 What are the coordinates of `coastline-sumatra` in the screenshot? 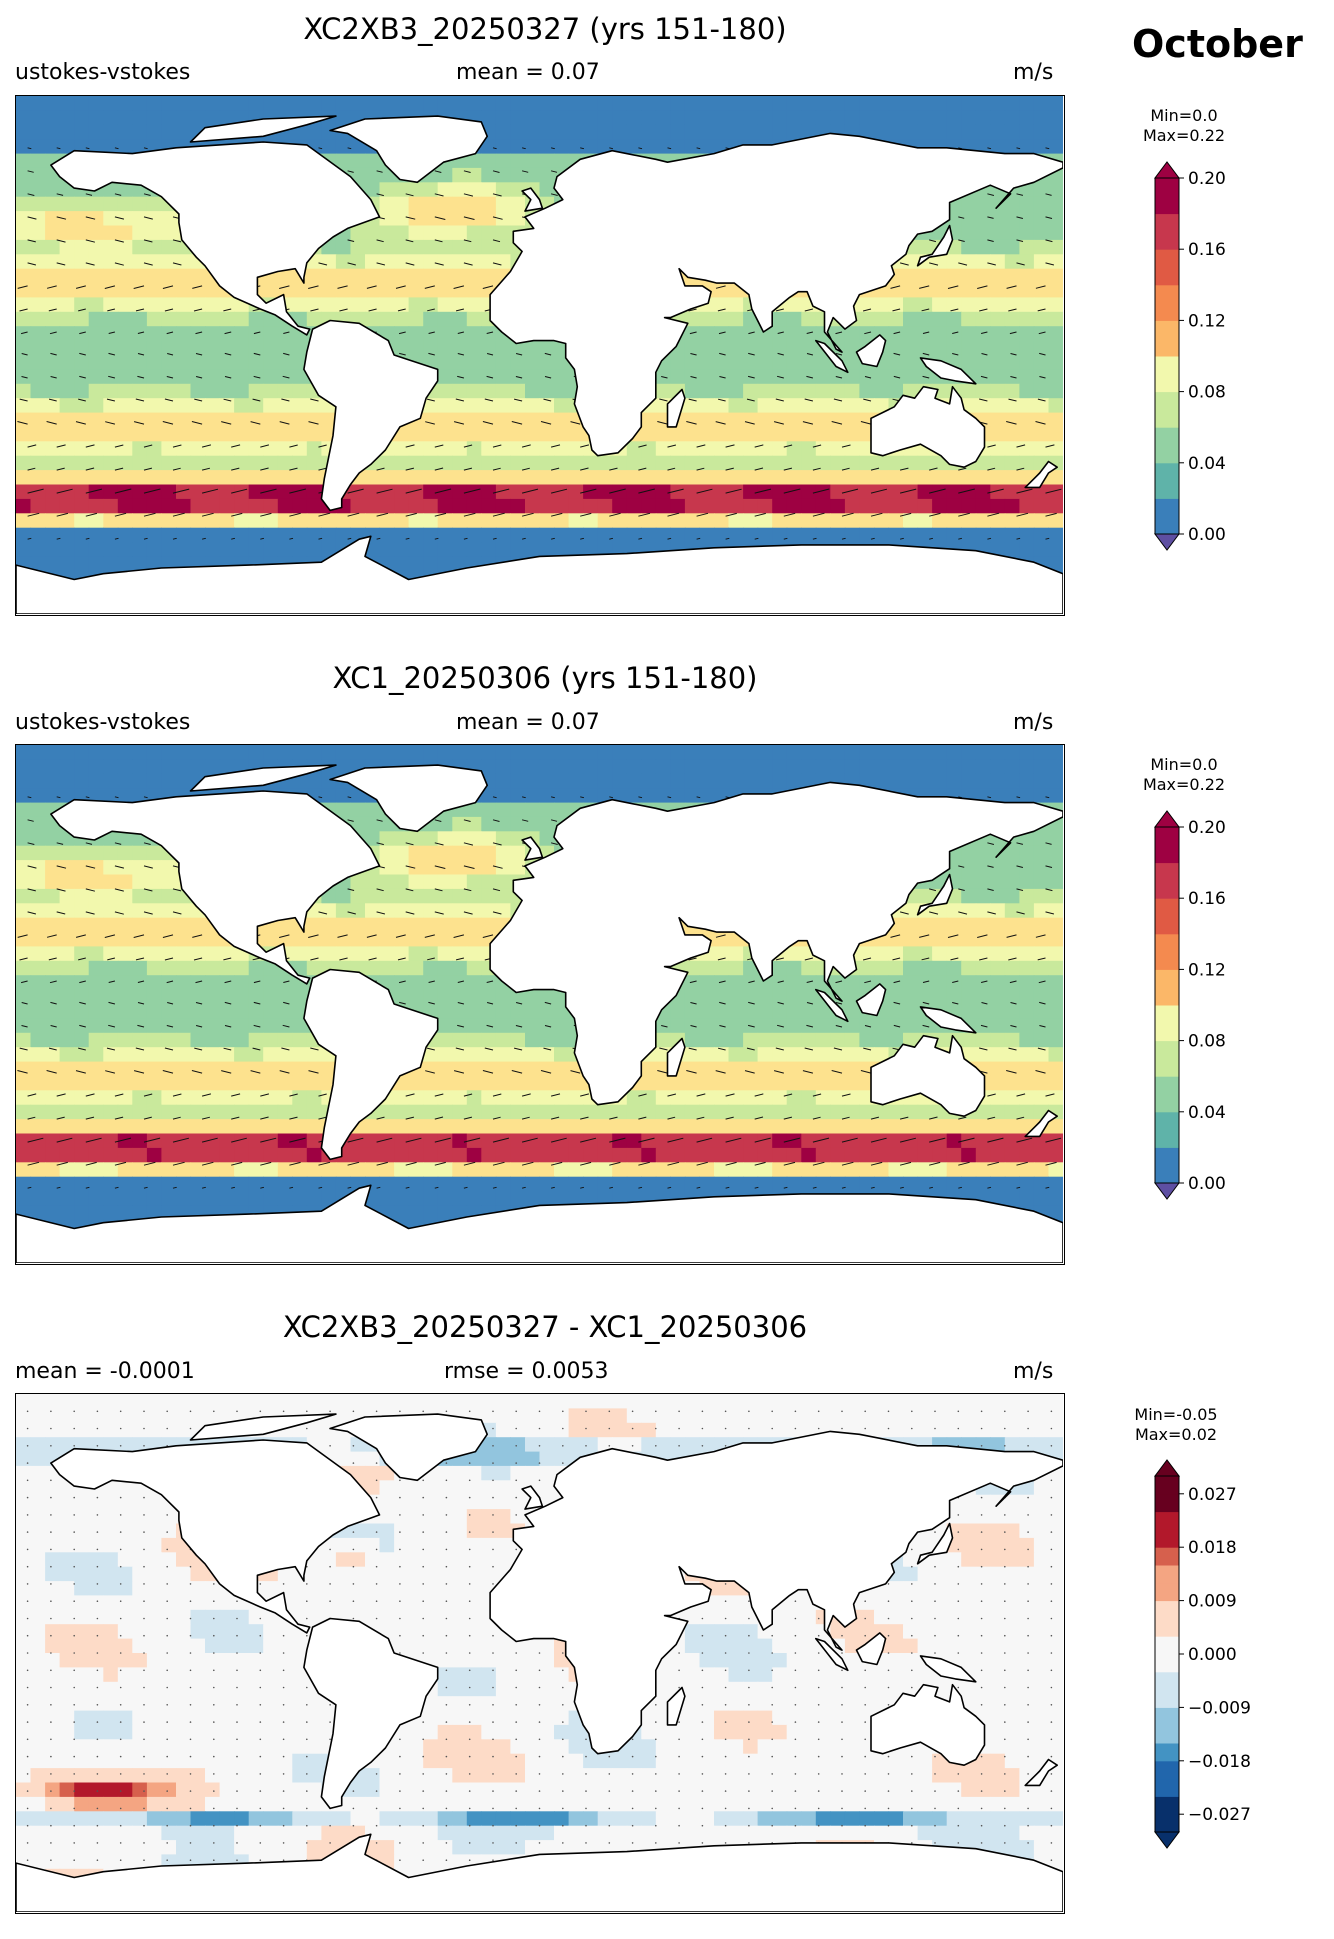 It's located at (832, 356).